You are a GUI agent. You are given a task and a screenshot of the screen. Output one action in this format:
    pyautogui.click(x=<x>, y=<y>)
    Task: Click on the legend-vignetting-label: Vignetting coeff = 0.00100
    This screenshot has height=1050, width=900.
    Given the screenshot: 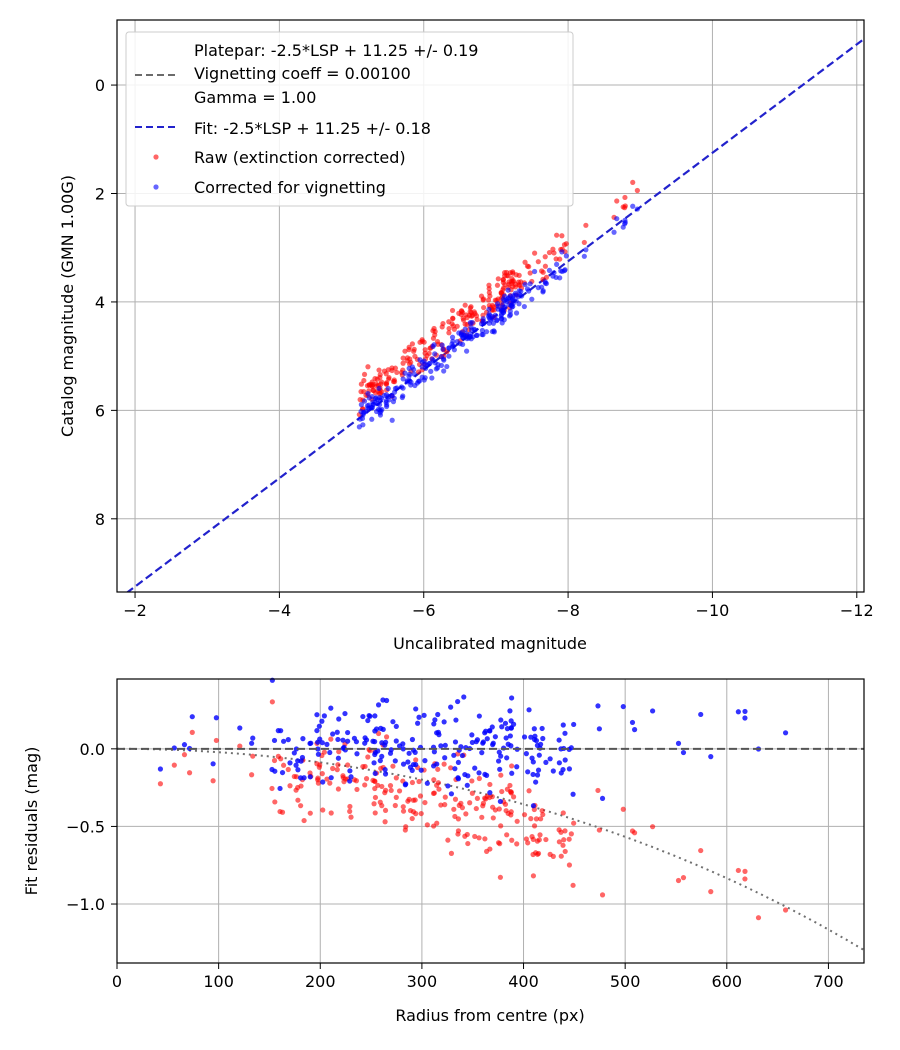 What is the action you would take?
    pyautogui.click(x=302, y=73)
    